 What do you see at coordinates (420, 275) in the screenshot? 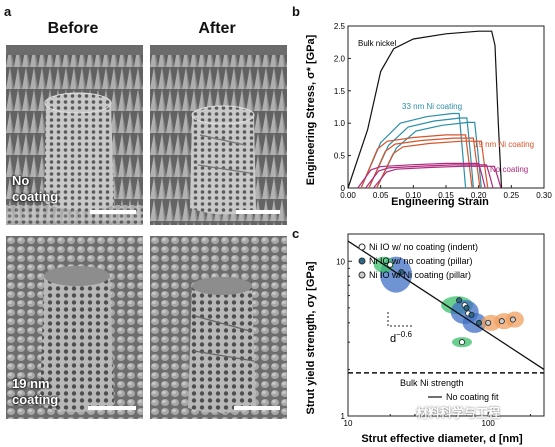
I see `legend-coated: Ni IO w/ Ni coating (pillar)` at bounding box center [420, 275].